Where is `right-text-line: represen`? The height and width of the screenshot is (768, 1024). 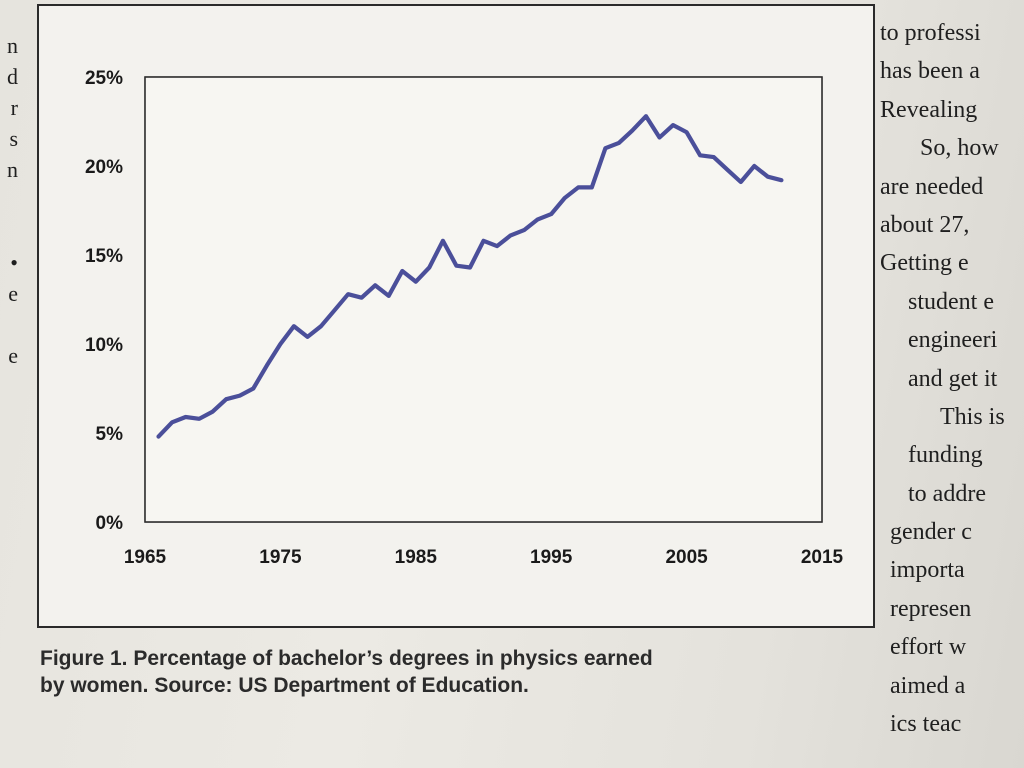 right-text-line: represen is located at coordinates (931, 608).